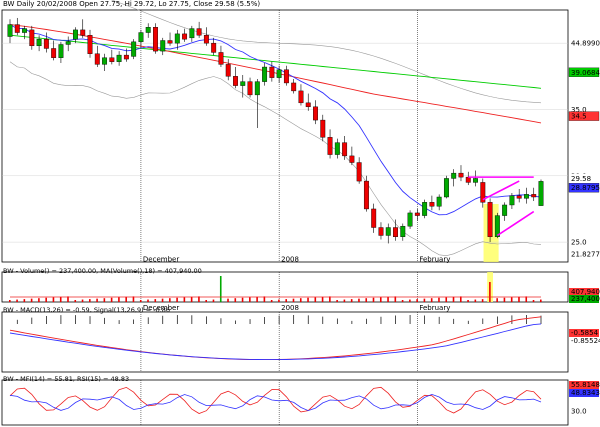 The height and width of the screenshot is (427, 600). I want to click on volume-badge-vol, so click(584, 299).